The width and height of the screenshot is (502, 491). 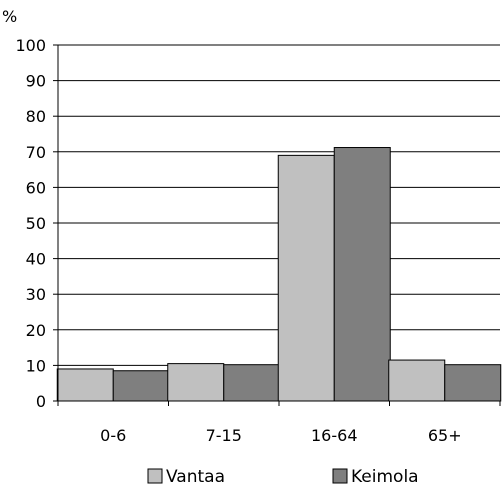 What do you see at coordinates (385, 477) in the screenshot?
I see `legend-label-keimola: Keimola` at bounding box center [385, 477].